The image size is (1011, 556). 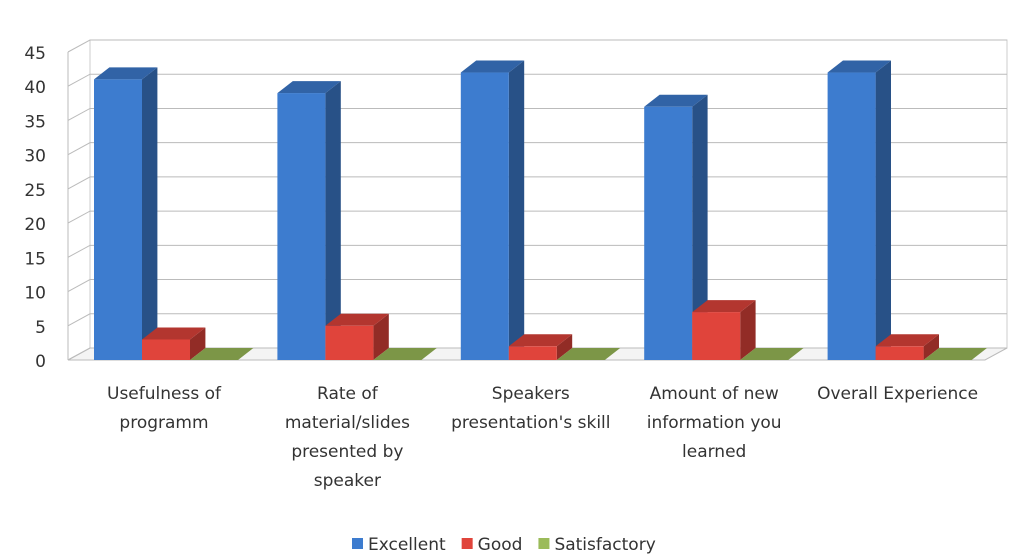 What do you see at coordinates (500, 545) in the screenshot?
I see `legend-label: Good` at bounding box center [500, 545].